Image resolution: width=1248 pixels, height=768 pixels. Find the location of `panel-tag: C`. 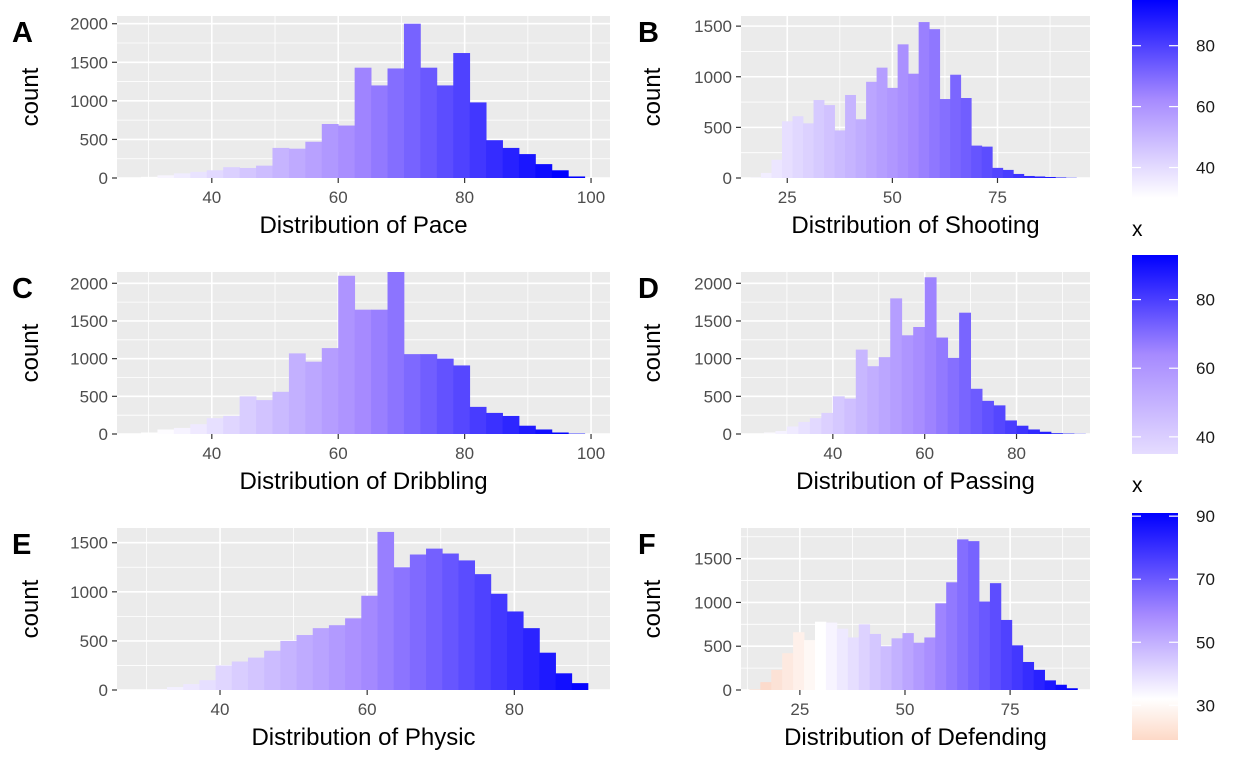

panel-tag: C is located at coordinates (22, 289).